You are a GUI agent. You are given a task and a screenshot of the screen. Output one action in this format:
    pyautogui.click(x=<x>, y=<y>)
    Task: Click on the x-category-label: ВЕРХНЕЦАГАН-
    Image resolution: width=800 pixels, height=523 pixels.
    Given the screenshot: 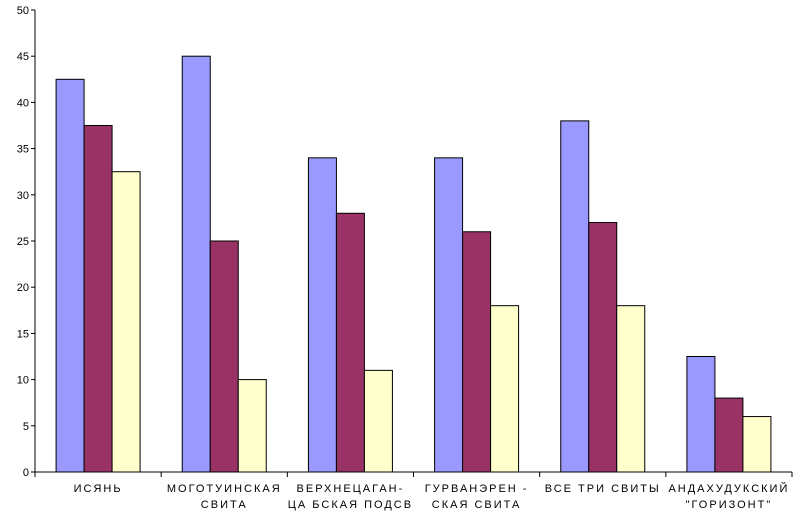 What is the action you would take?
    pyautogui.click(x=351, y=489)
    